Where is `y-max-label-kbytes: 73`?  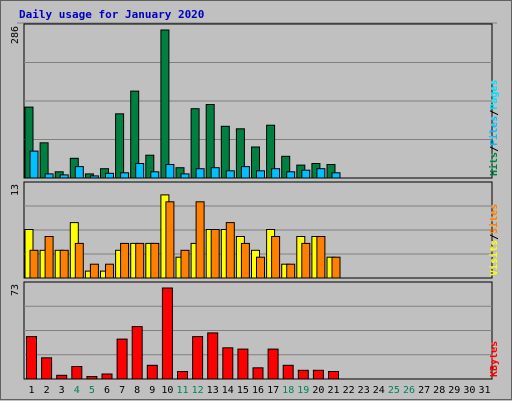 y-max-label-kbytes: 73 is located at coordinates (15, 290).